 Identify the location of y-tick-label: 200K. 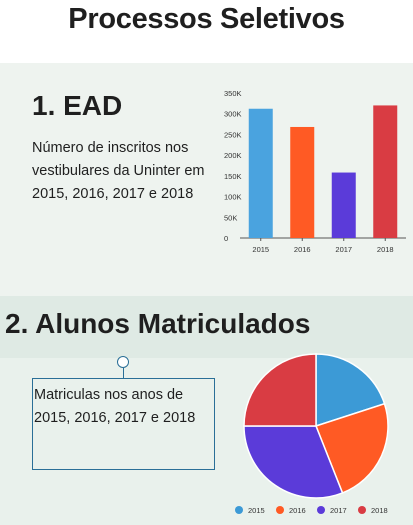
(233, 155).